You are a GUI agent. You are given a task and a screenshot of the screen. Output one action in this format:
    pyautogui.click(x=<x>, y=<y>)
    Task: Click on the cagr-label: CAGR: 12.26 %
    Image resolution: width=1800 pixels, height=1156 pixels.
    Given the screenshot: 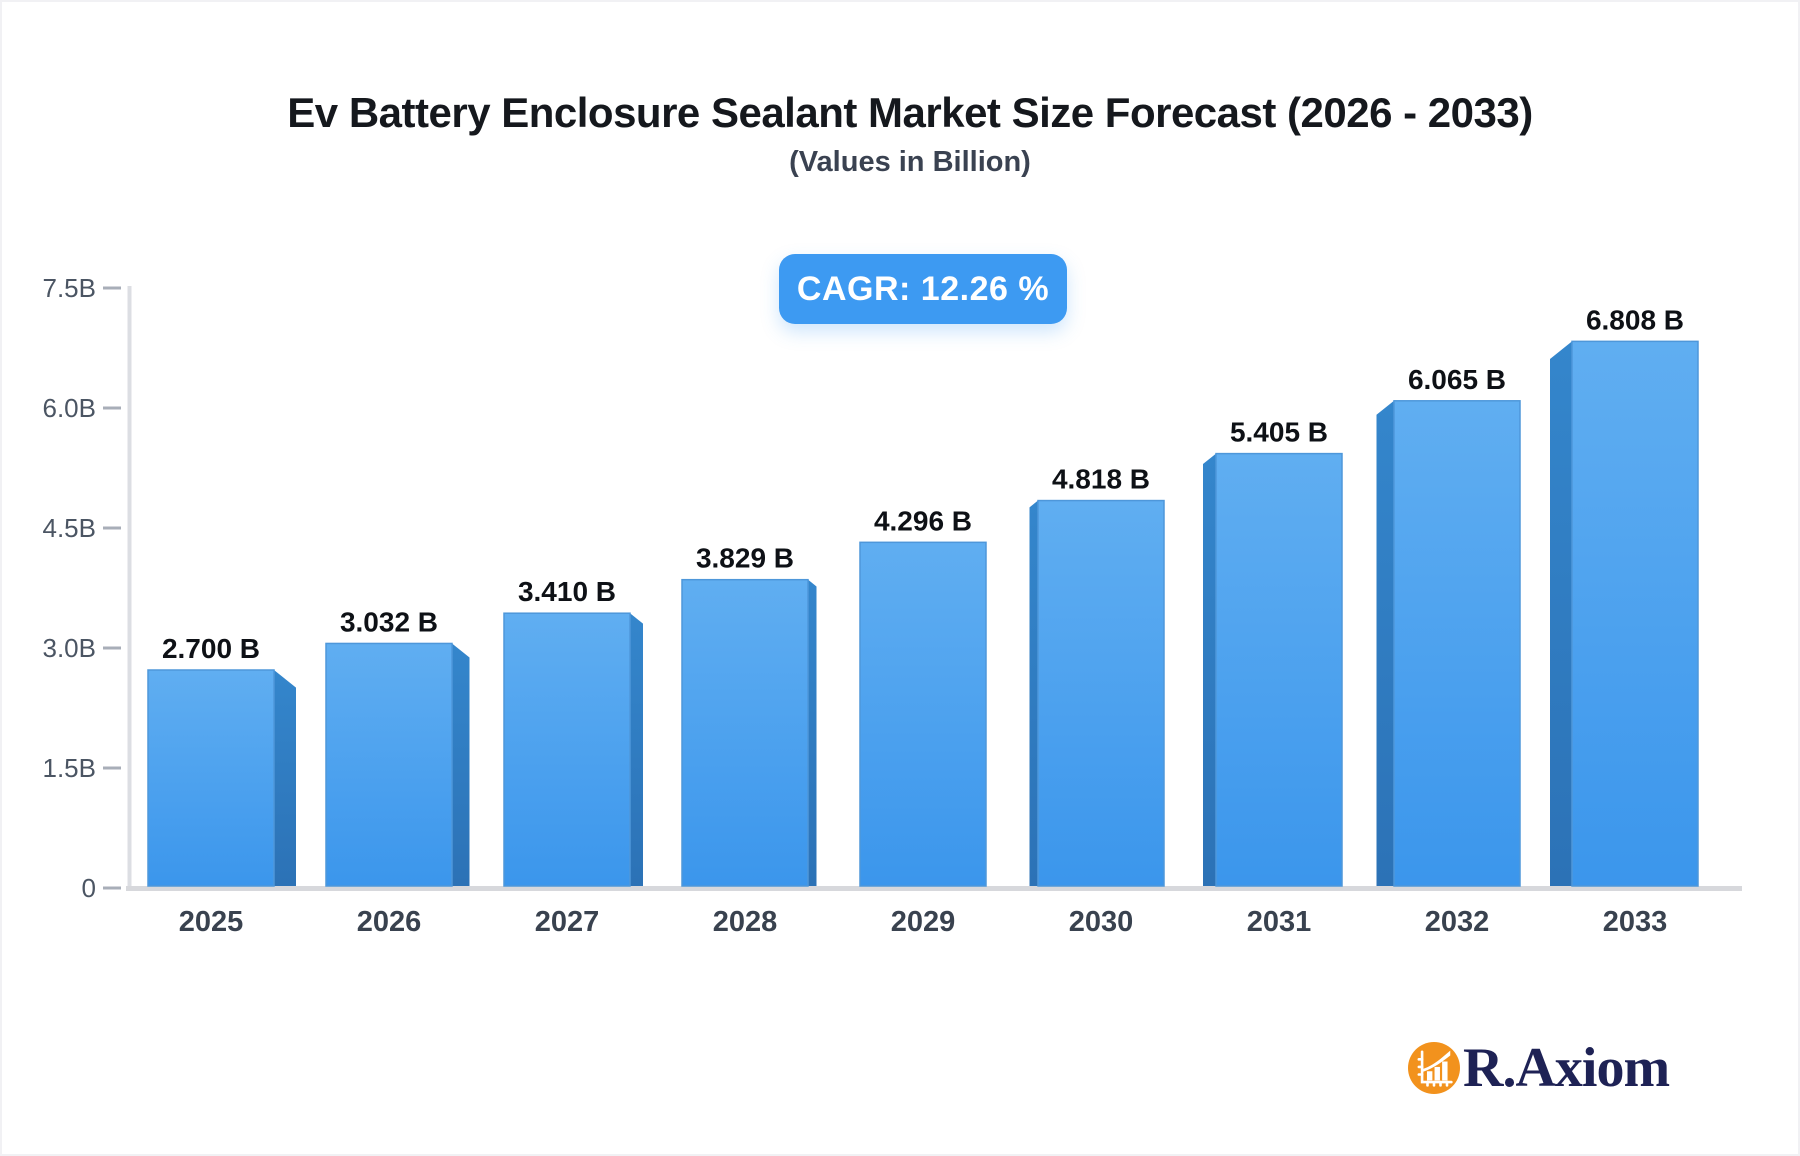 What is the action you would take?
    pyautogui.click(x=923, y=288)
    